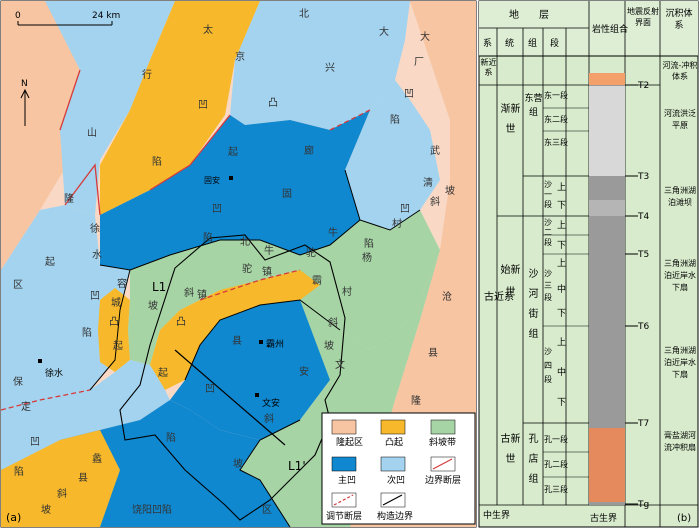  What do you see at coordinates (110, 108) in the screenshot?
I see `beijing-secondary-sag` at bounding box center [110, 108].